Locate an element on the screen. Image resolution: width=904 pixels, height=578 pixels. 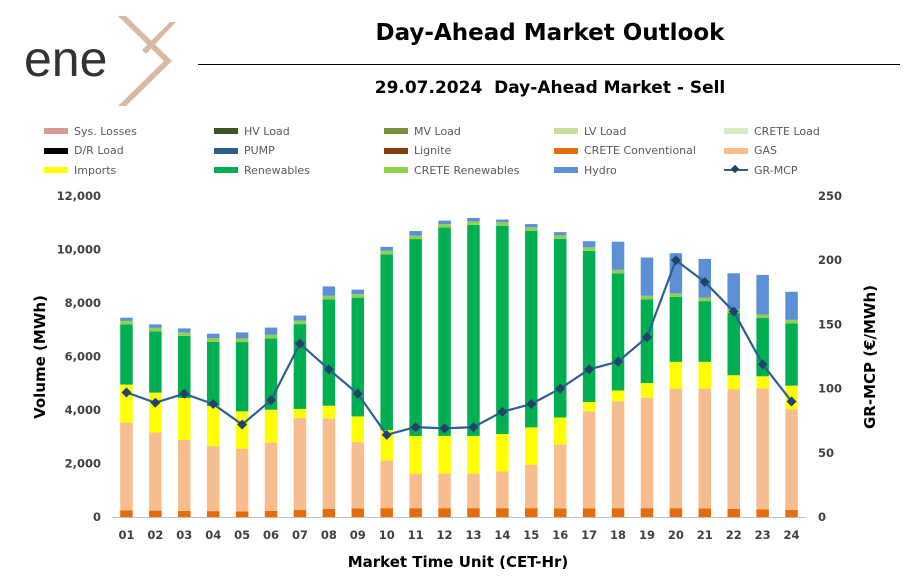
legend-item-mv-load: MV Load is located at coordinates (422, 131).